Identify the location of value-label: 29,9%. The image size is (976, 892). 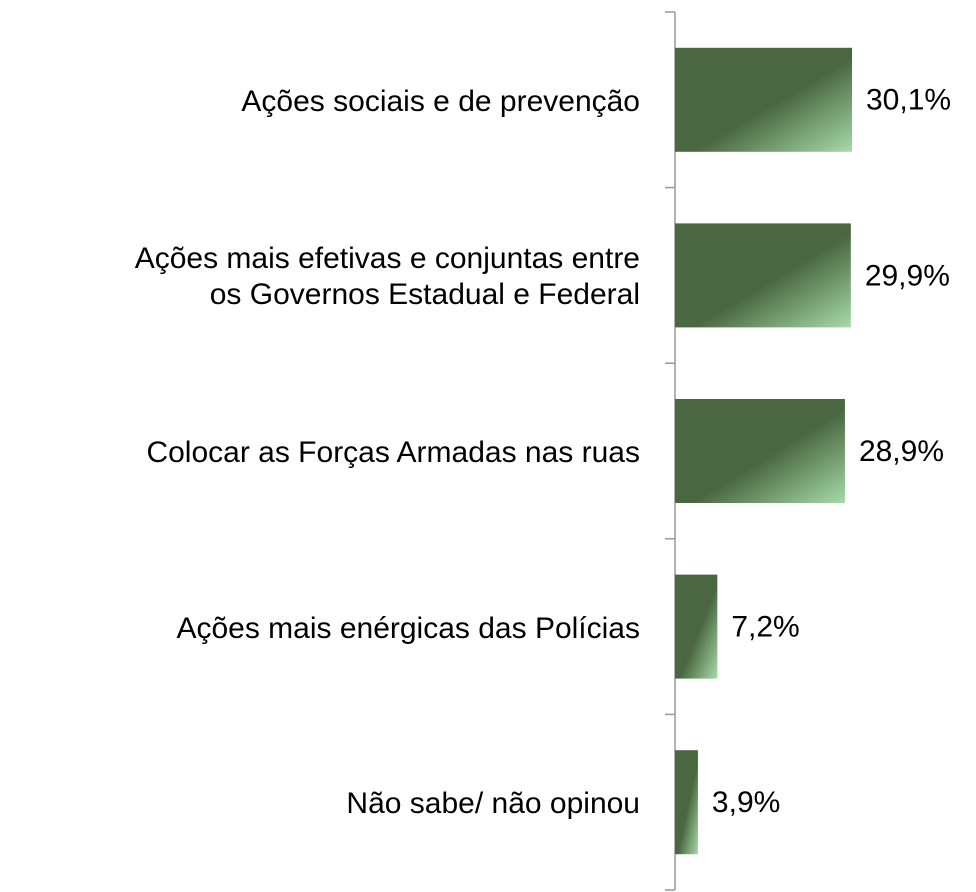
(907, 275).